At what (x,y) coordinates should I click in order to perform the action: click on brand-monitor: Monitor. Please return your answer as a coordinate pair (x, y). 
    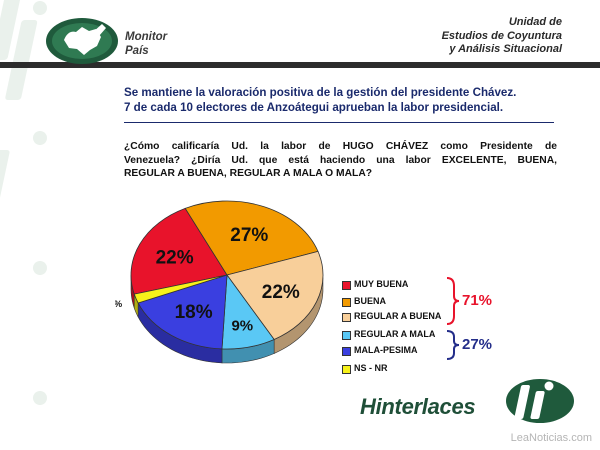
    Looking at the image, I should click on (146, 37).